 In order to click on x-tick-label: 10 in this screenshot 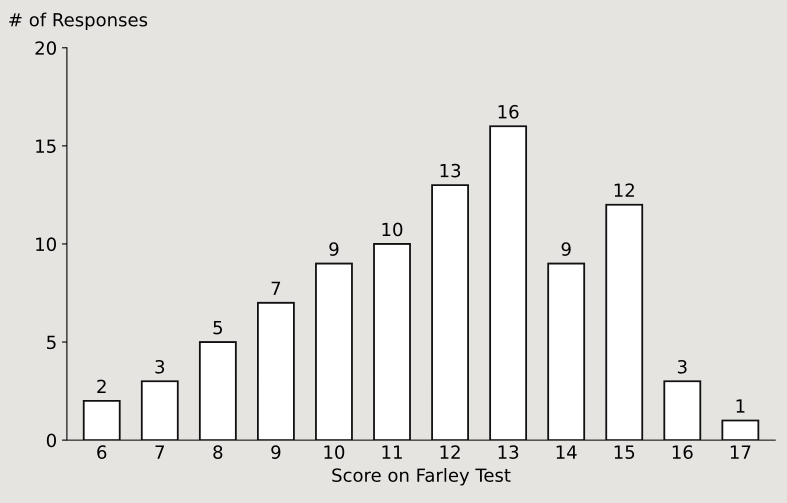, I will do `click(334, 452)`.